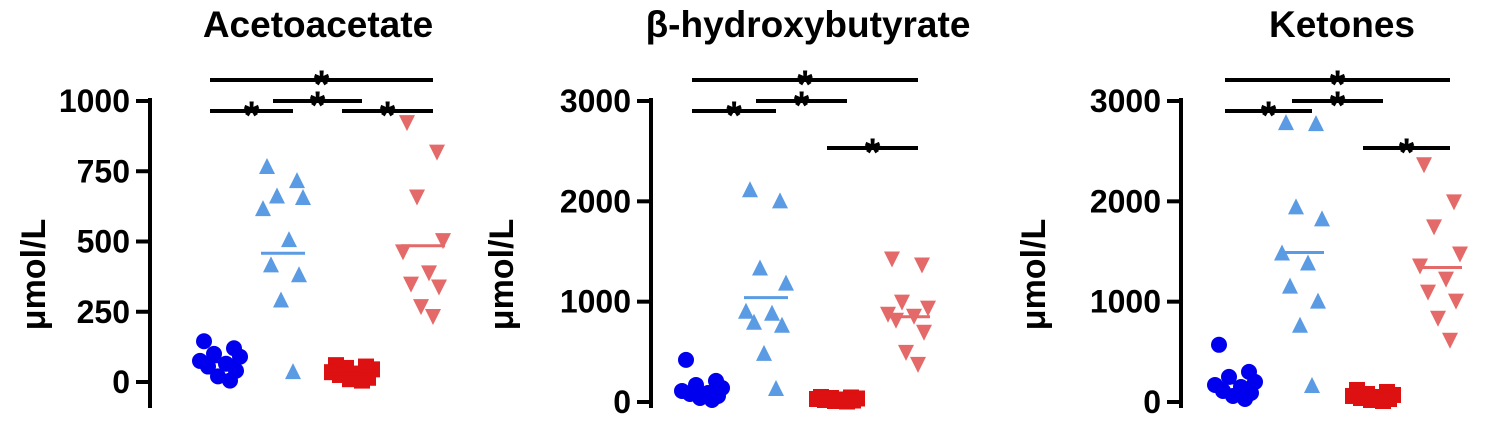 Image resolution: width=1500 pixels, height=425 pixels. Describe the element at coordinates (103, 312) in the screenshot. I see `y-tick-label: 250` at that location.